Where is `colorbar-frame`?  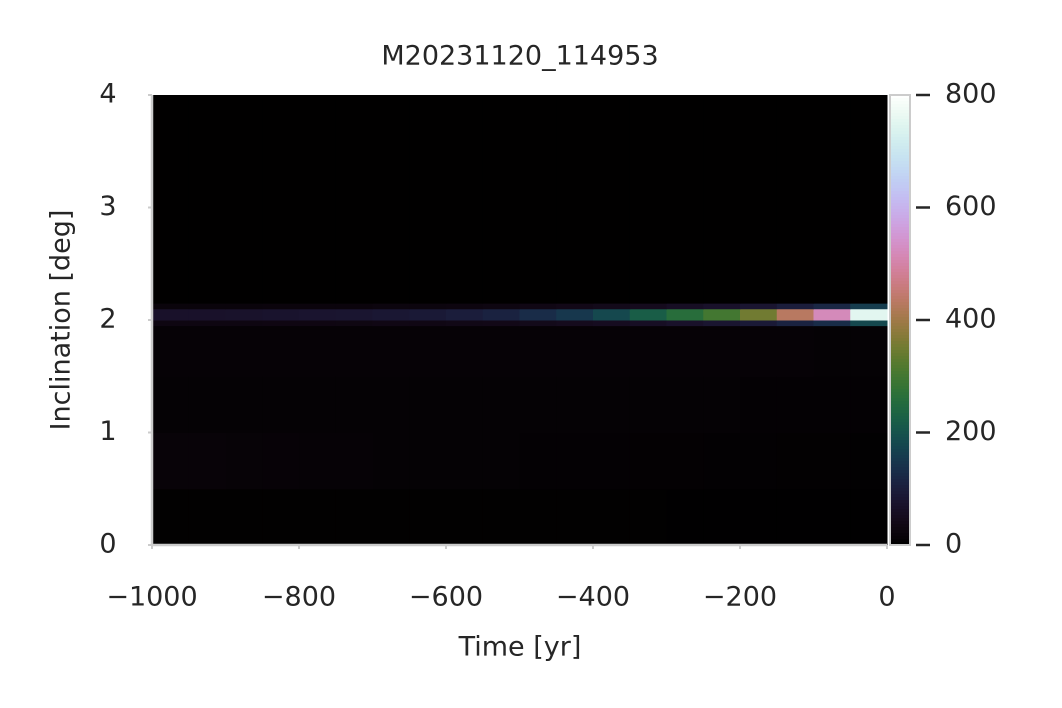
colorbar-frame is located at coordinates (900, 320).